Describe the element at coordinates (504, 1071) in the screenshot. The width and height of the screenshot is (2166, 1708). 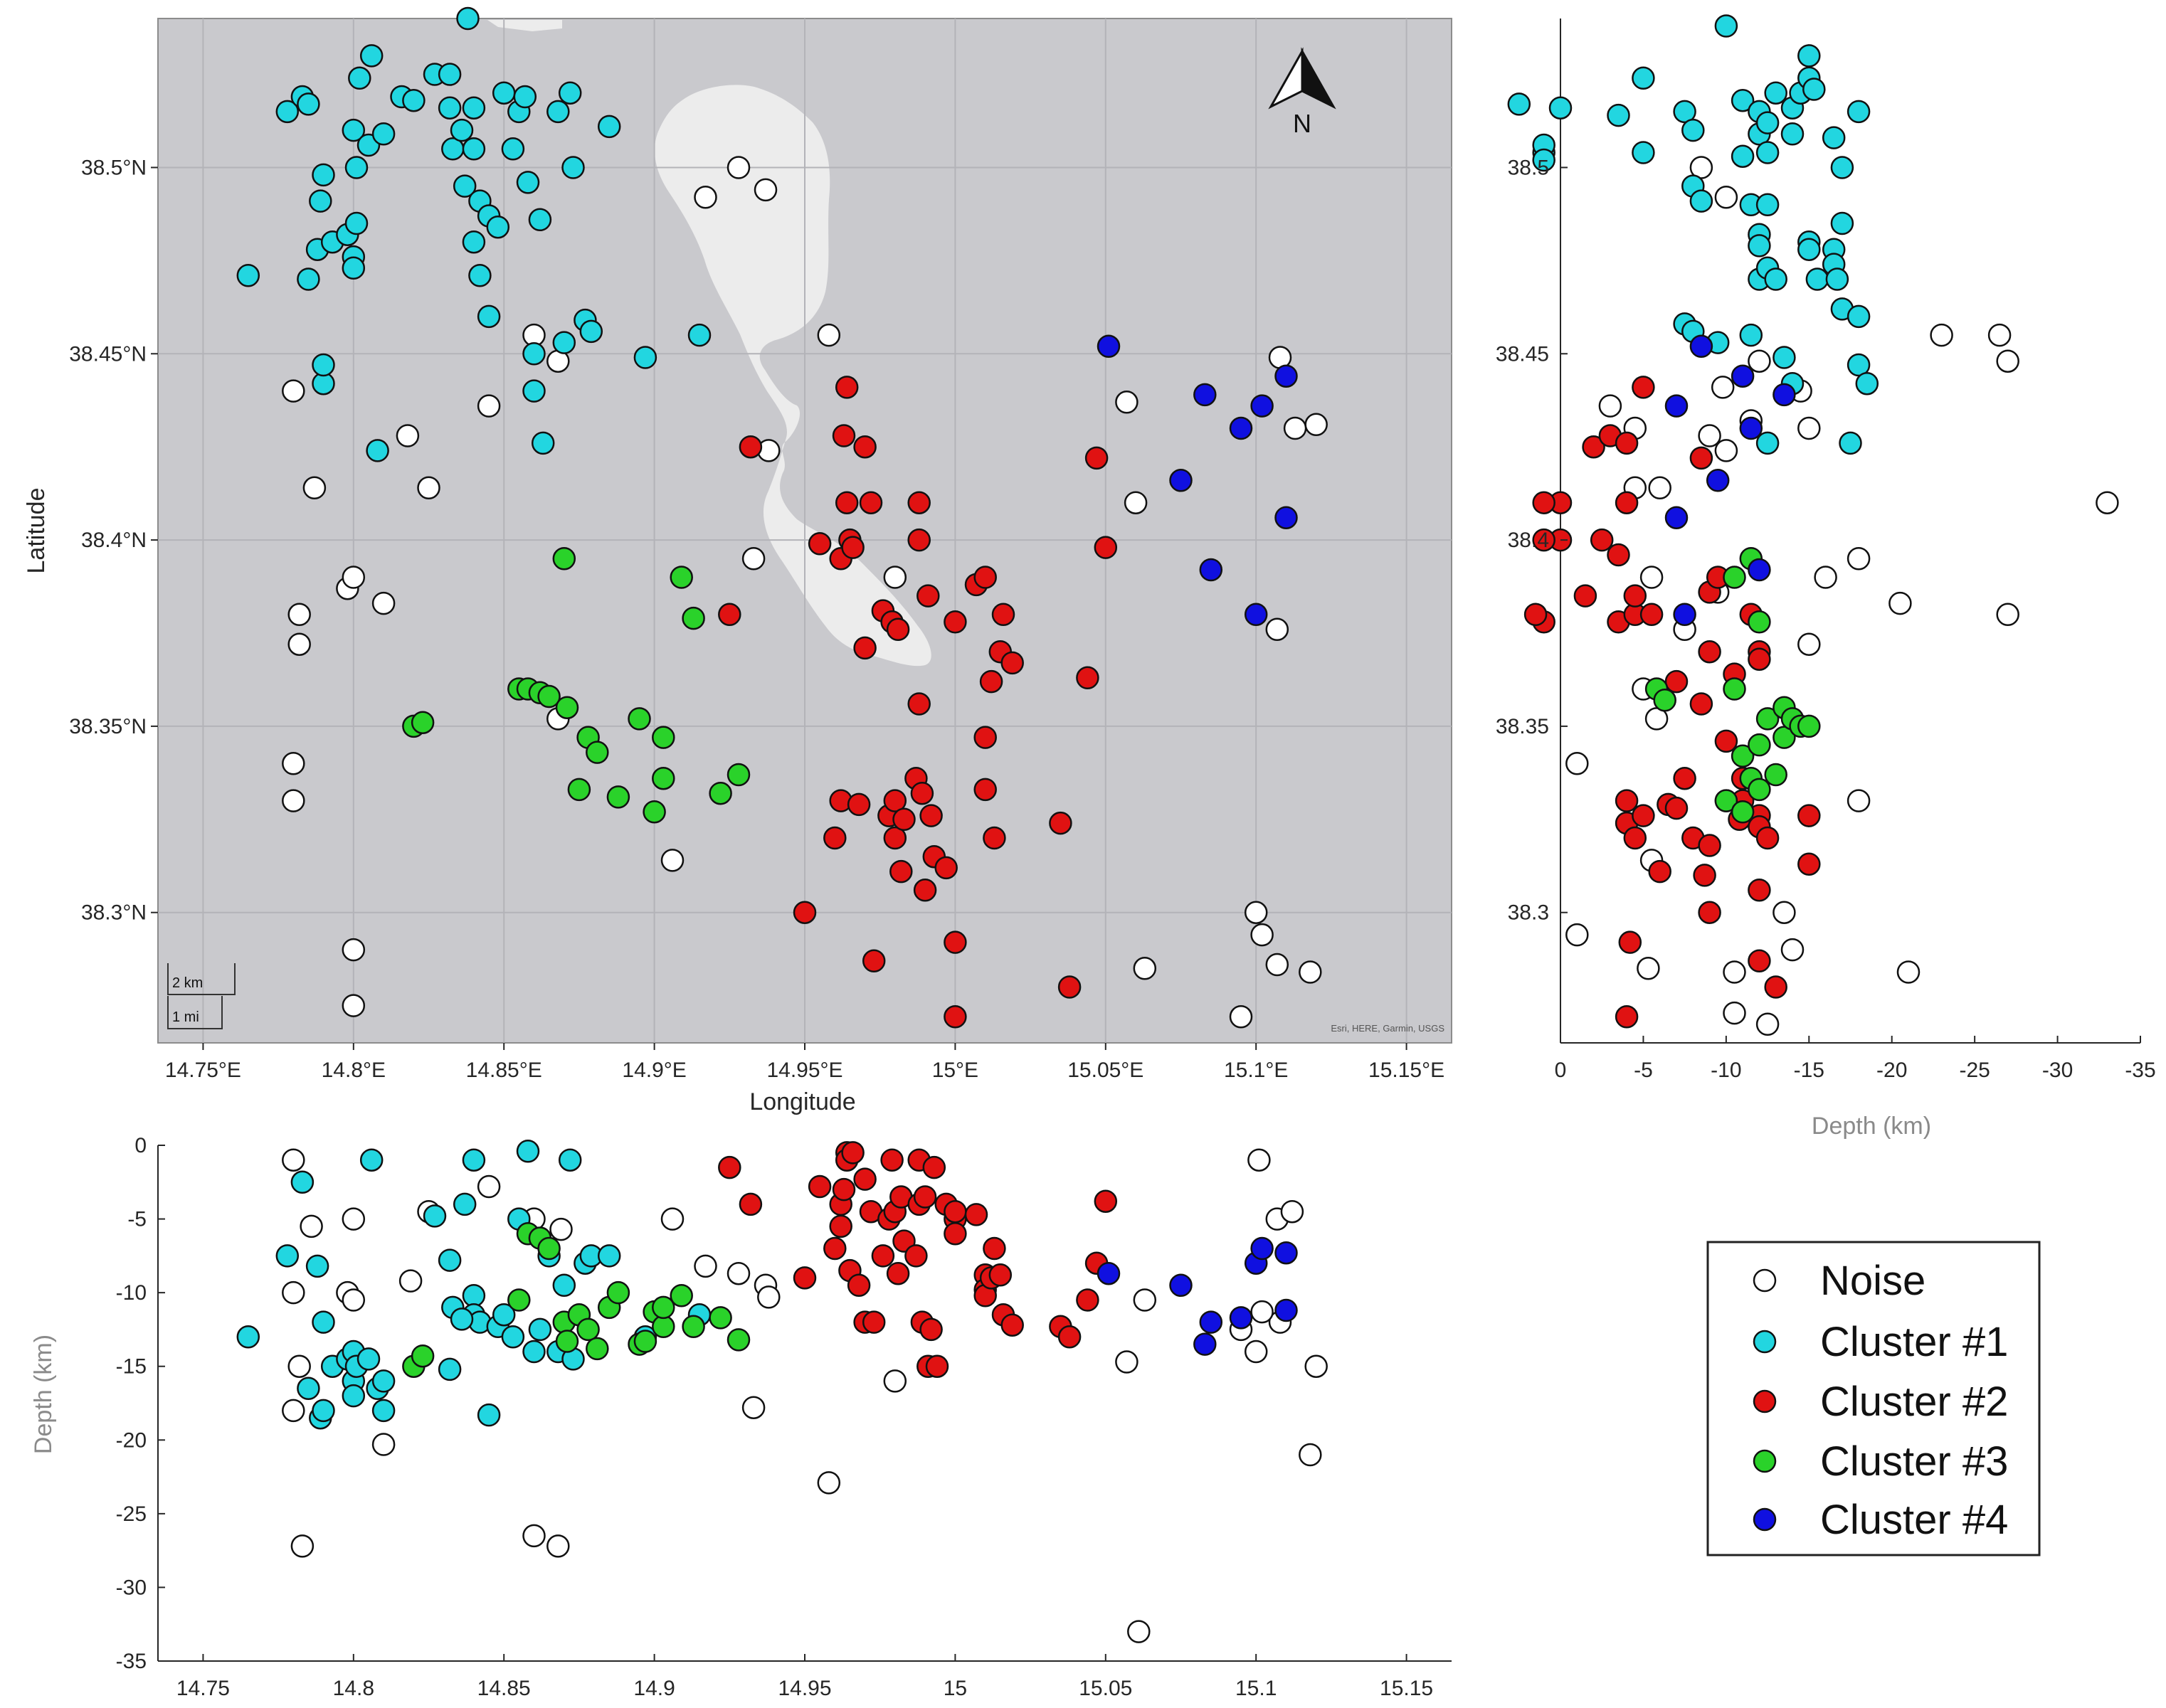
I see `map-xtick-label-2: 14.85°E` at that location.